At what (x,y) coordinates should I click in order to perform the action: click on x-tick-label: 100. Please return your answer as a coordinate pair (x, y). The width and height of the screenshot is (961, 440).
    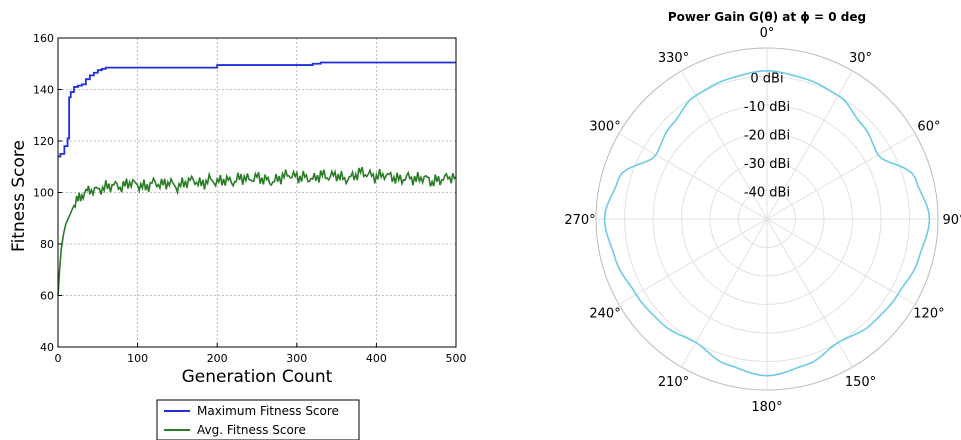
    Looking at the image, I should click on (137, 358).